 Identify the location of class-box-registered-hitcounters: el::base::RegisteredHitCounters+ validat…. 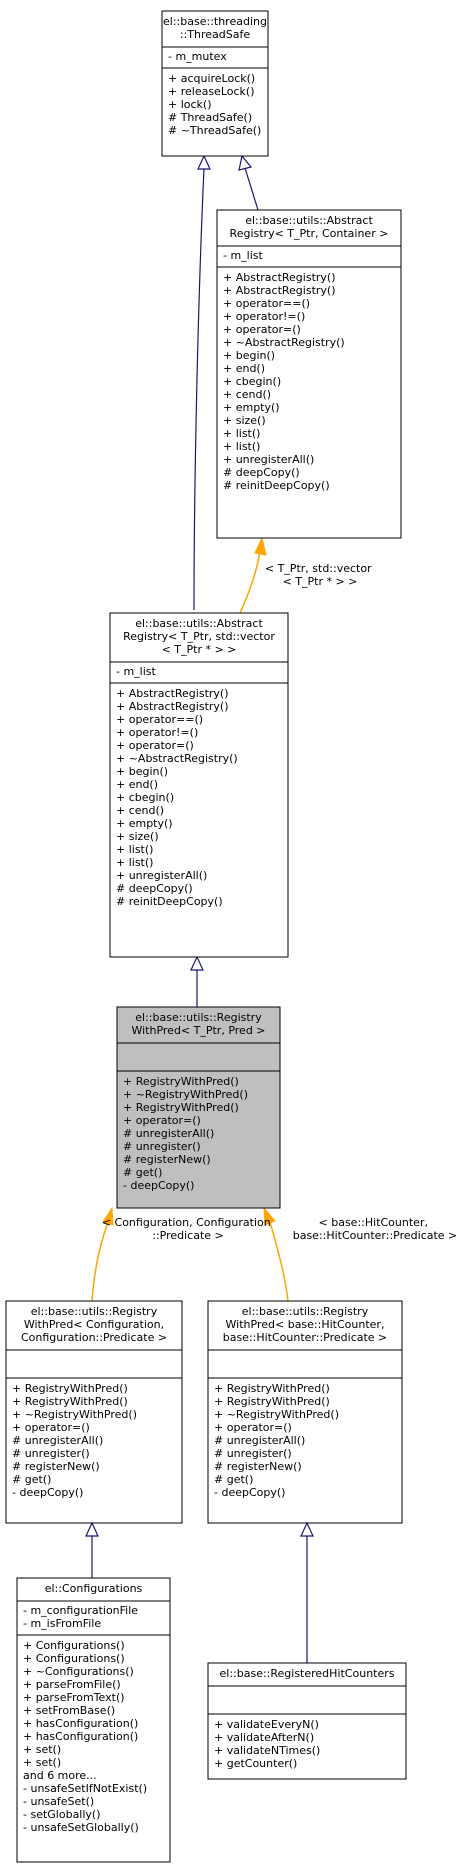
(307, 1721).